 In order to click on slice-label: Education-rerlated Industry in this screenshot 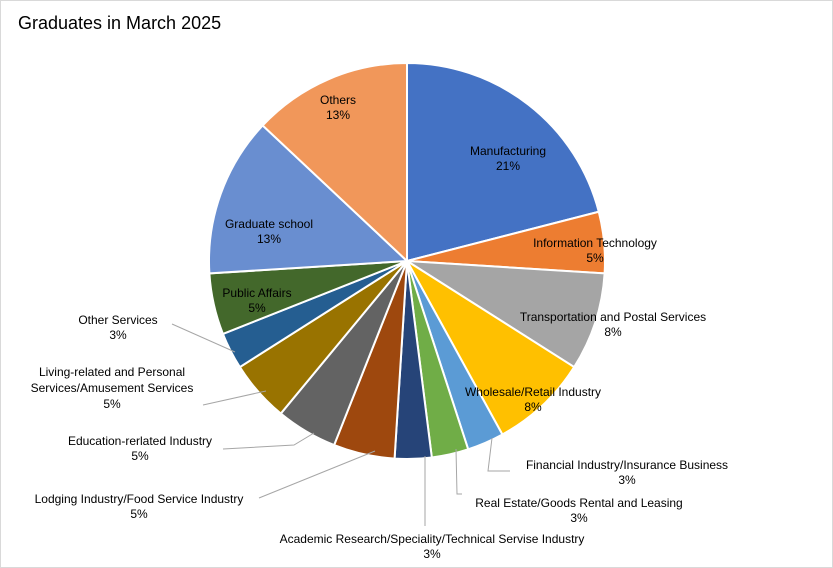, I will do `click(140, 441)`.